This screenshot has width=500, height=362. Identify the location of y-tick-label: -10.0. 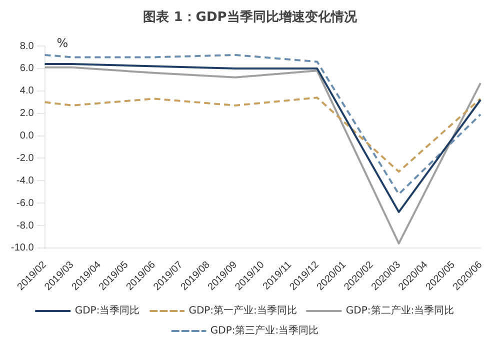
(22, 248).